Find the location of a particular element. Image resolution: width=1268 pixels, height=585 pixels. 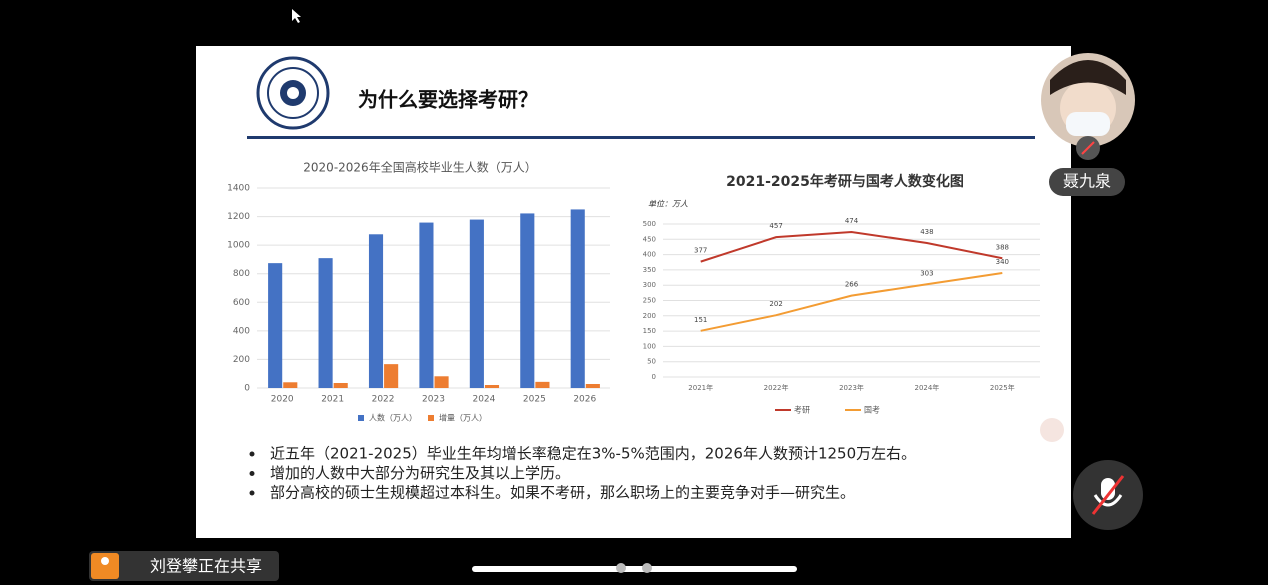

data-label: 266 is located at coordinates (852, 285).